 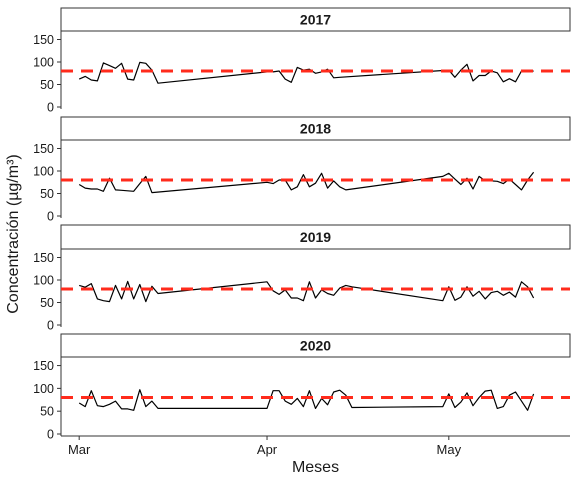 I want to click on x-tick-label: Mar, so click(x=79, y=449).